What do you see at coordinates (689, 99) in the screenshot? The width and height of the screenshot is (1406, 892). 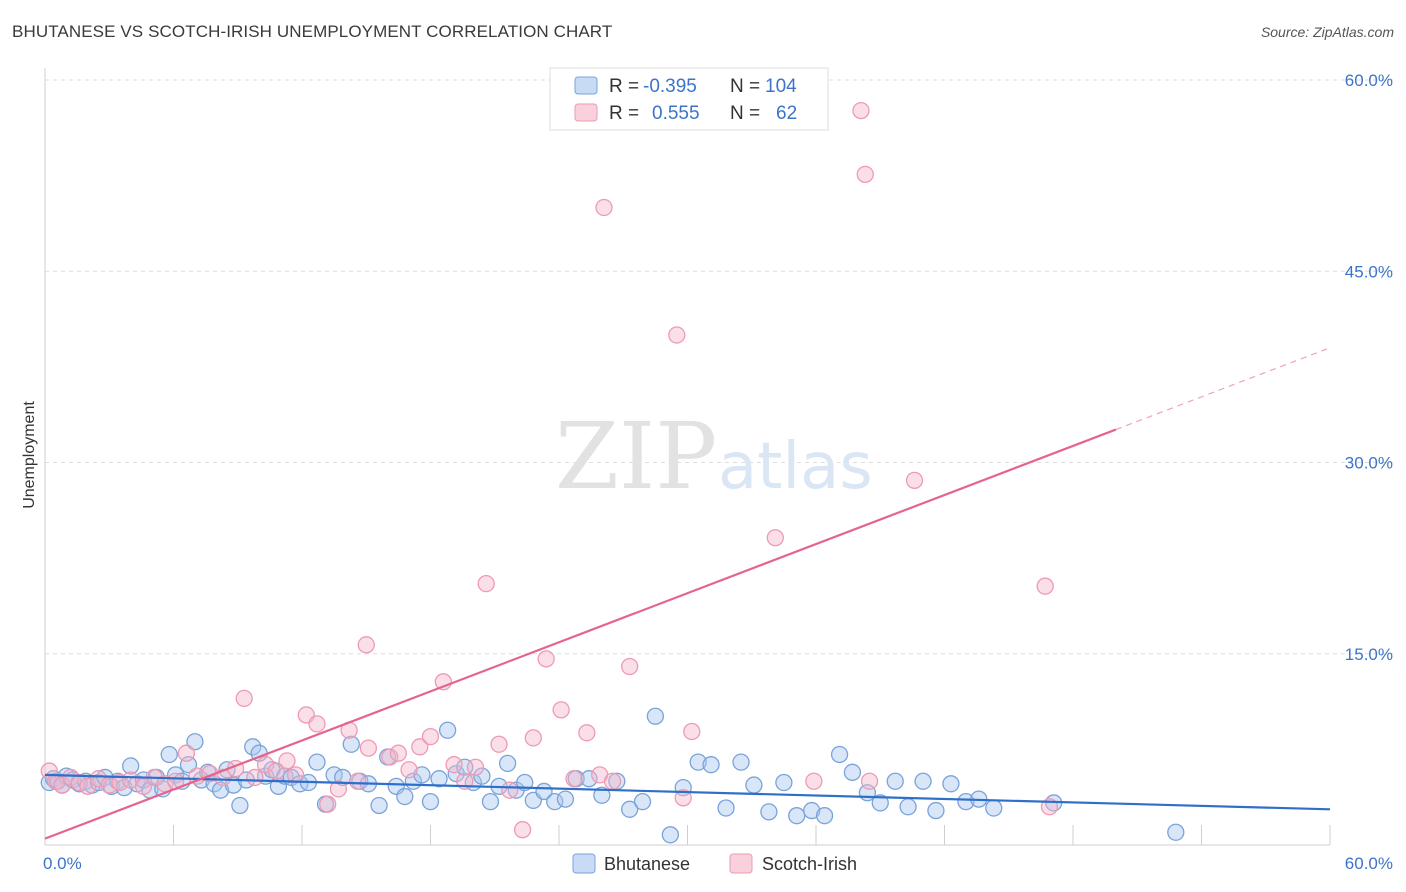 I see `stats-legend: R = -0.395 N = 104 R = 0.555 N = 62` at bounding box center [689, 99].